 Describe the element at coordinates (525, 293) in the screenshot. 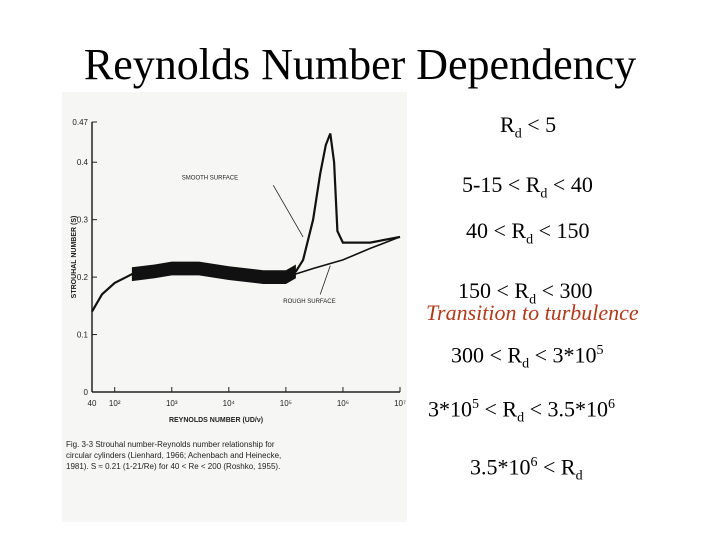

I see `regime-4: 150 < Rd < 300` at that location.